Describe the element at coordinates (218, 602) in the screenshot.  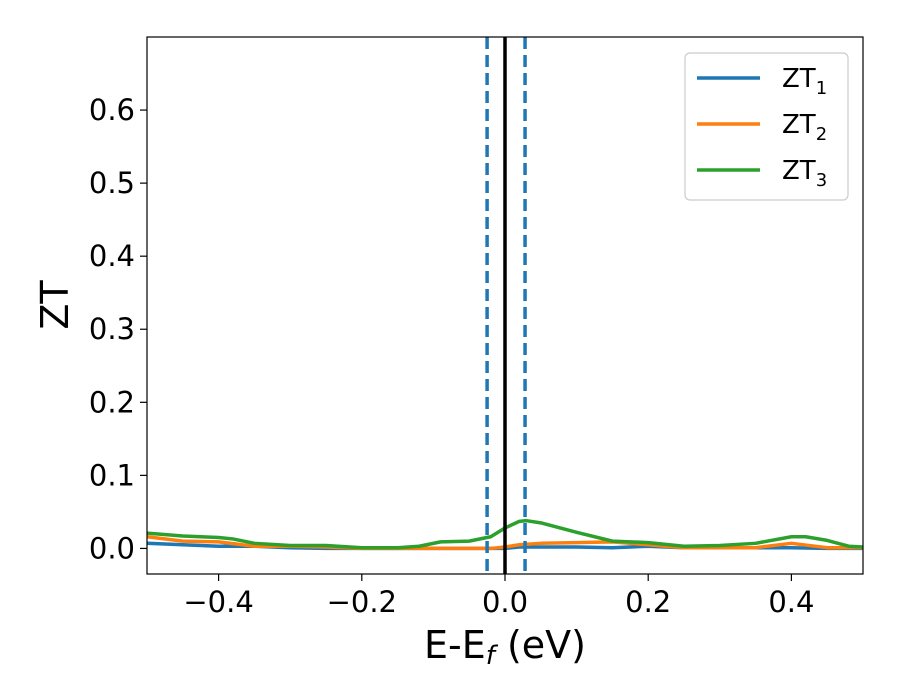
I see `x-tick-label: −0.4` at that location.